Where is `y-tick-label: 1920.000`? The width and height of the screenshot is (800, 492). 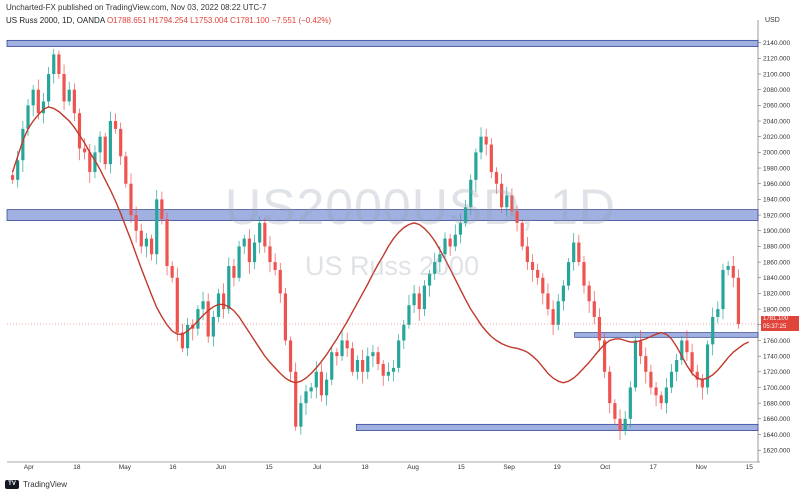 y-tick-label: 1920.000 is located at coordinates (776, 215).